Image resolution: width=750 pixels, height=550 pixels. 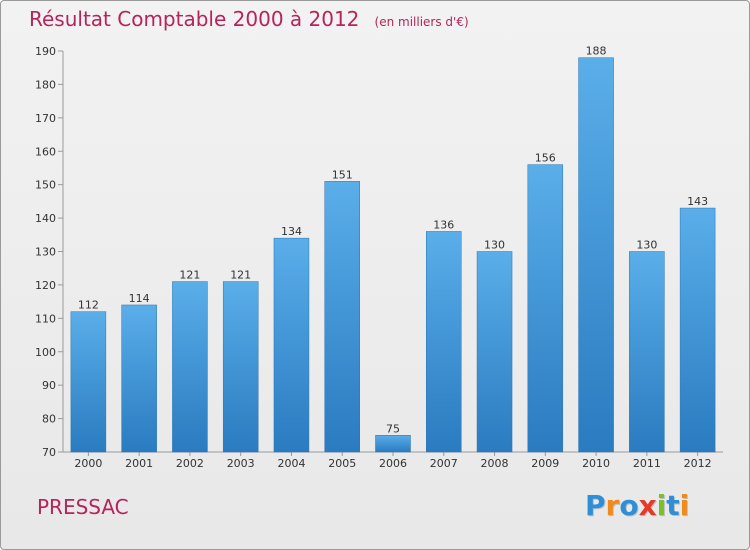 What do you see at coordinates (595, 505) in the screenshot?
I see `logo-letter: P` at bounding box center [595, 505].